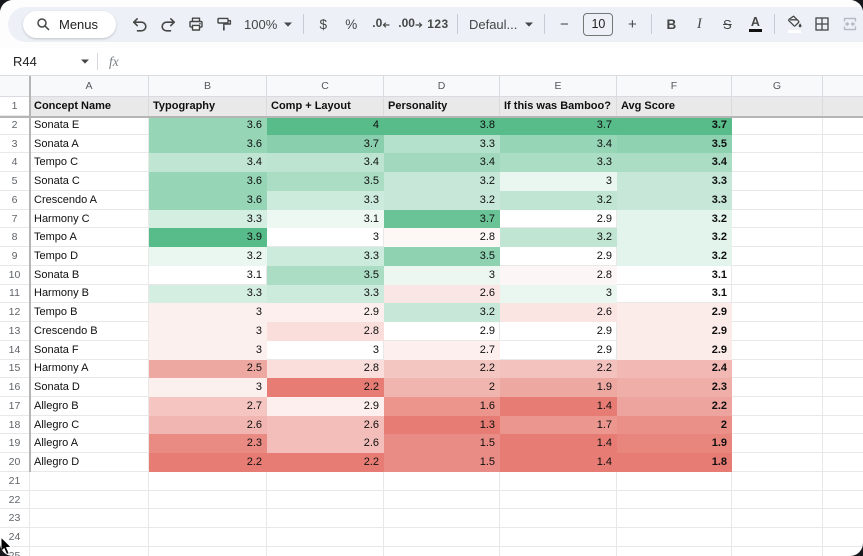 The height and width of the screenshot is (556, 863). What do you see at coordinates (15, 200) in the screenshot?
I see `row-header-6: 6` at bounding box center [15, 200].